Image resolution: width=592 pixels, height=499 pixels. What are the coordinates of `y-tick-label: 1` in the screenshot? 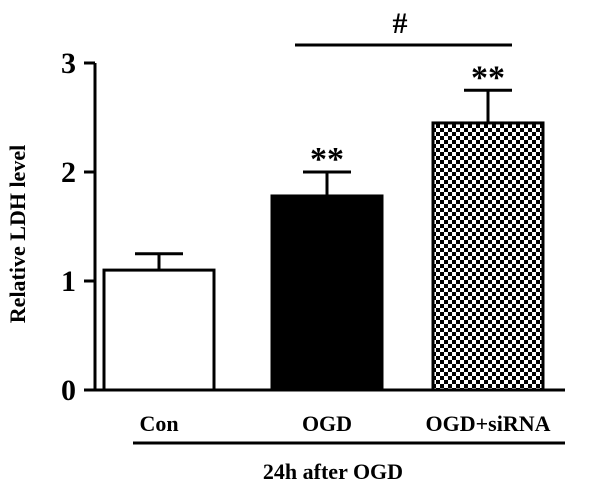 It's located at (68, 281).